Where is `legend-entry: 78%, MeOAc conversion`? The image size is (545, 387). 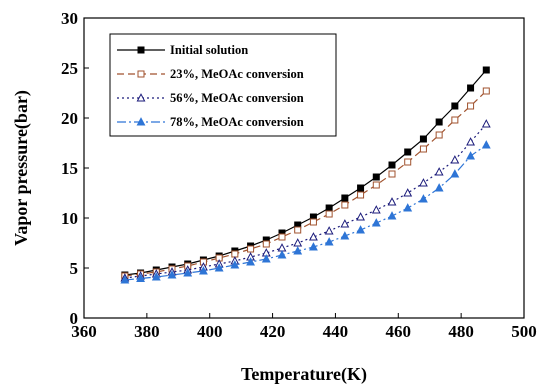 legend-entry: 78%, MeOAc conversion is located at coordinates (210, 122).